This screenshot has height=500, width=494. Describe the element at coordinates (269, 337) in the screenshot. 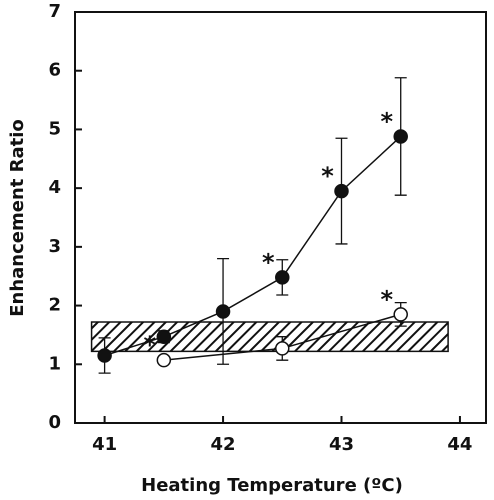

I see `reference-band` at that location.